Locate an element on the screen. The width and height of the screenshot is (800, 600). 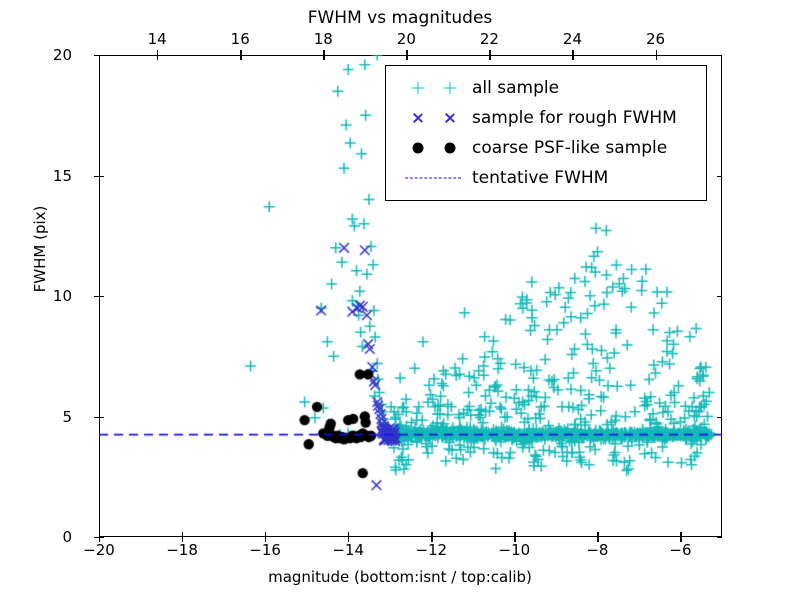
legend-entry: sample for rough FWHM is located at coordinates (544, 118).